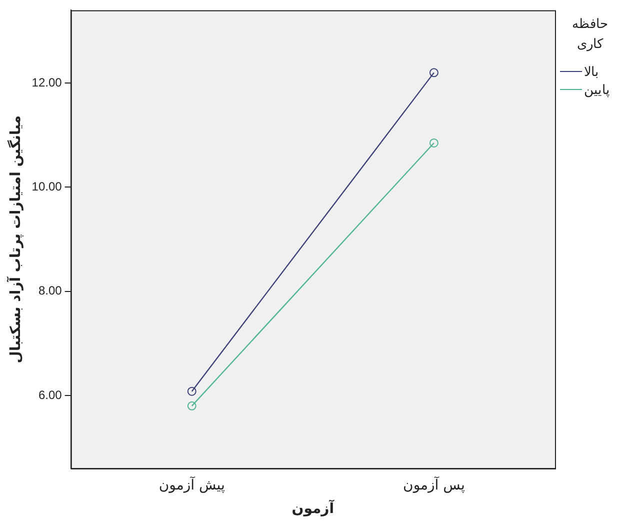 The width and height of the screenshot is (622, 526). I want to click on x-tick-label: پیش آزمون, so click(192, 484).